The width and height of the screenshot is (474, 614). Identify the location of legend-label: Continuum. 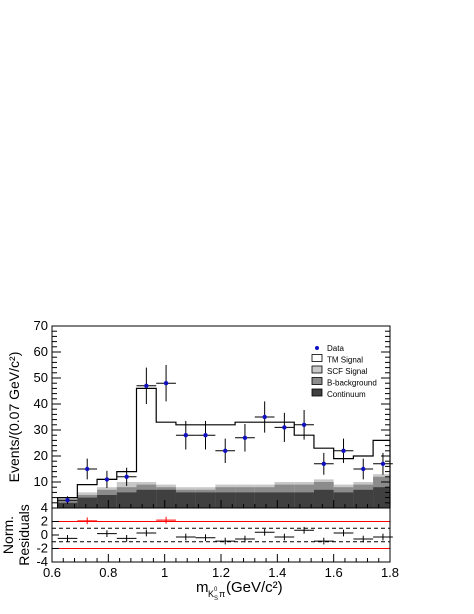
(346, 394).